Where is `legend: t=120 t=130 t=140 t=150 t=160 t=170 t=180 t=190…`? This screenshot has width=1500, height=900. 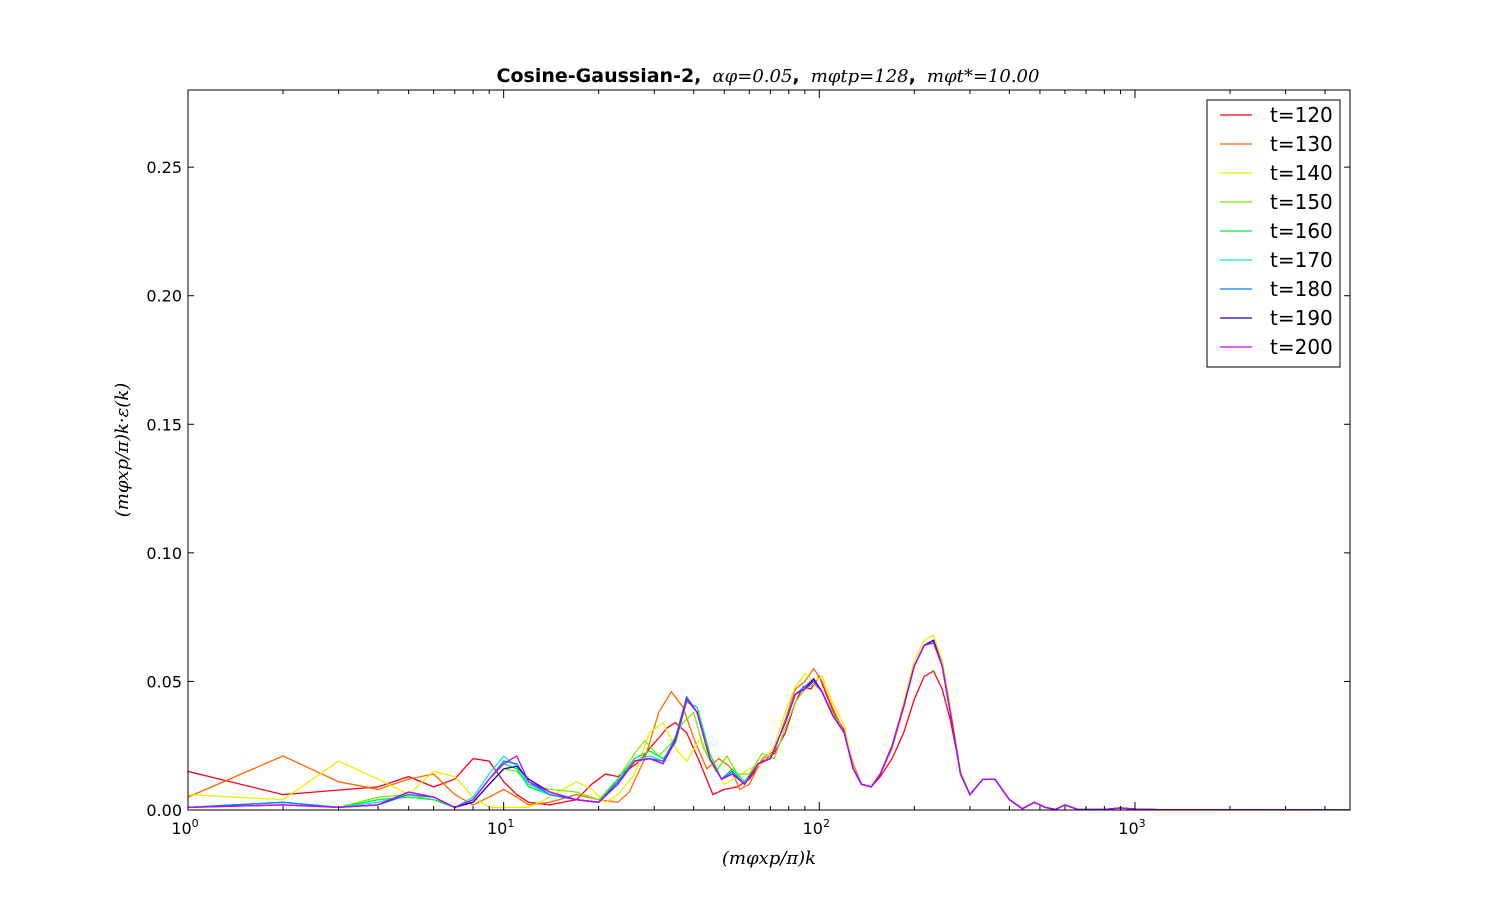
legend: t=120 t=130 t=140 t=150 t=160 t=170 t=180 t=190… is located at coordinates (1273, 233).